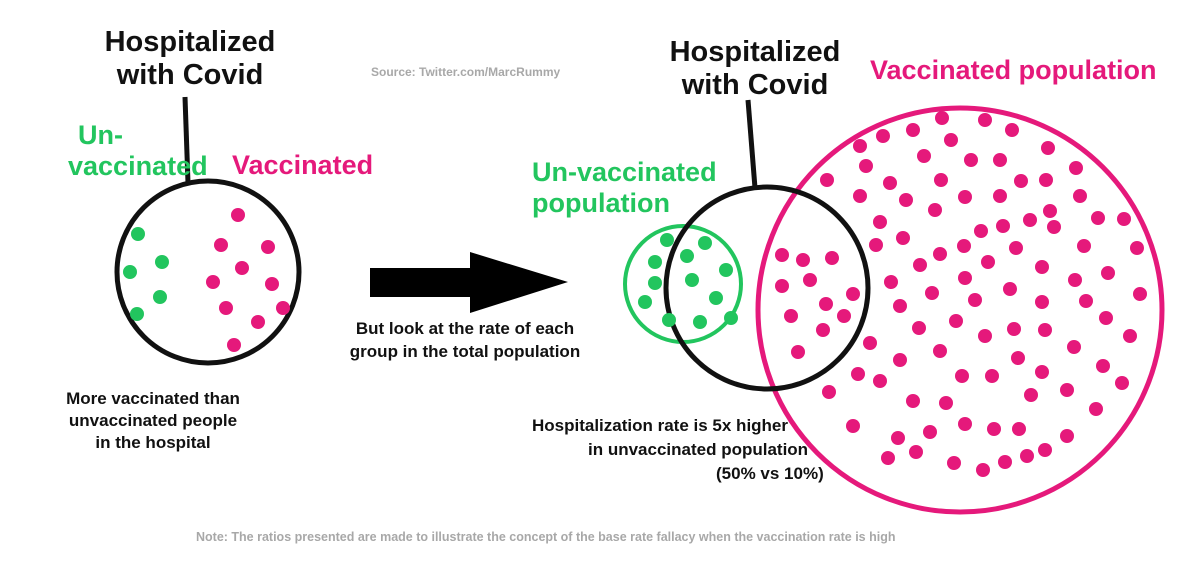 The width and height of the screenshot is (1200, 563). I want to click on right-unvaccinated-line2: population, so click(601, 203).